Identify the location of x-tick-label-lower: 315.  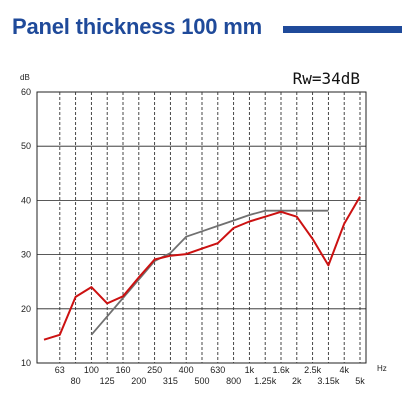
(170, 381).